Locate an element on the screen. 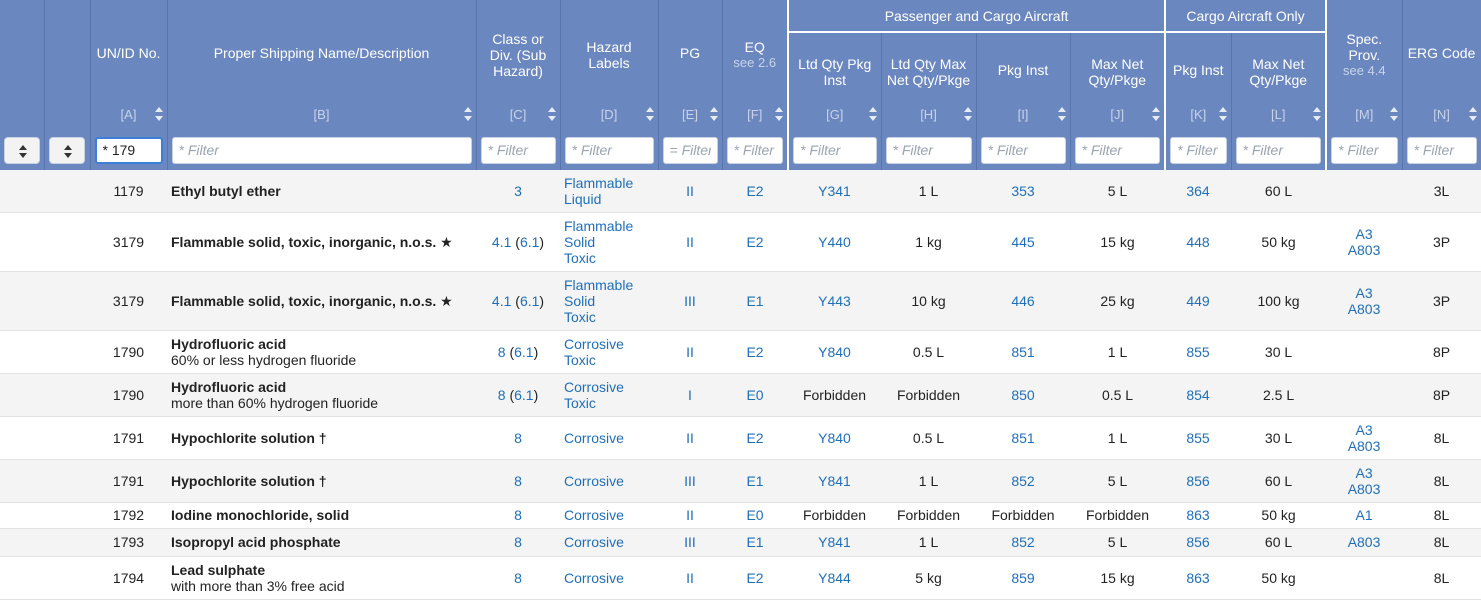 The image size is (1481, 600). unid-filter-input is located at coordinates (128, 150).